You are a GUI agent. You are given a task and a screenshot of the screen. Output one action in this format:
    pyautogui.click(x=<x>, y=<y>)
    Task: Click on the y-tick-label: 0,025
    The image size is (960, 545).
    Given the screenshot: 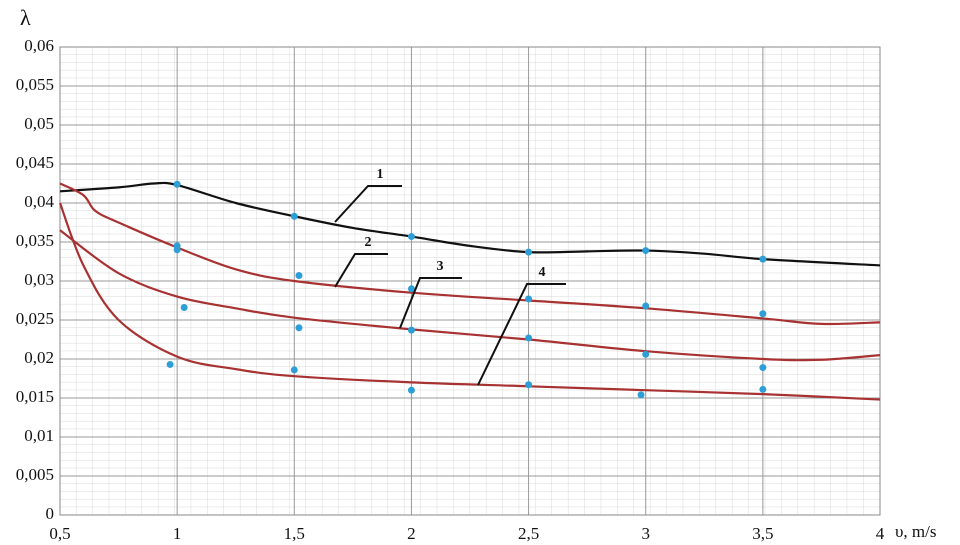 What is the action you would take?
    pyautogui.click(x=35, y=318)
    